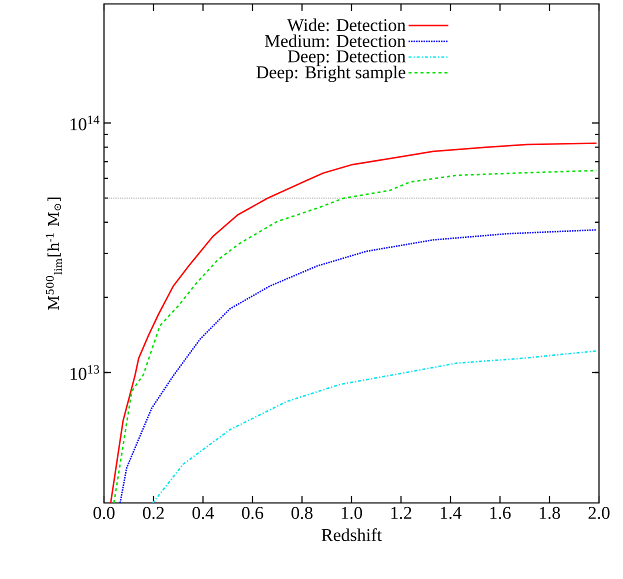 Image resolution: width=623 pixels, height=579 pixels. Describe the element at coordinates (347, 58) in the screenshot. I see `legend-label: Deep: Detection` at that location.